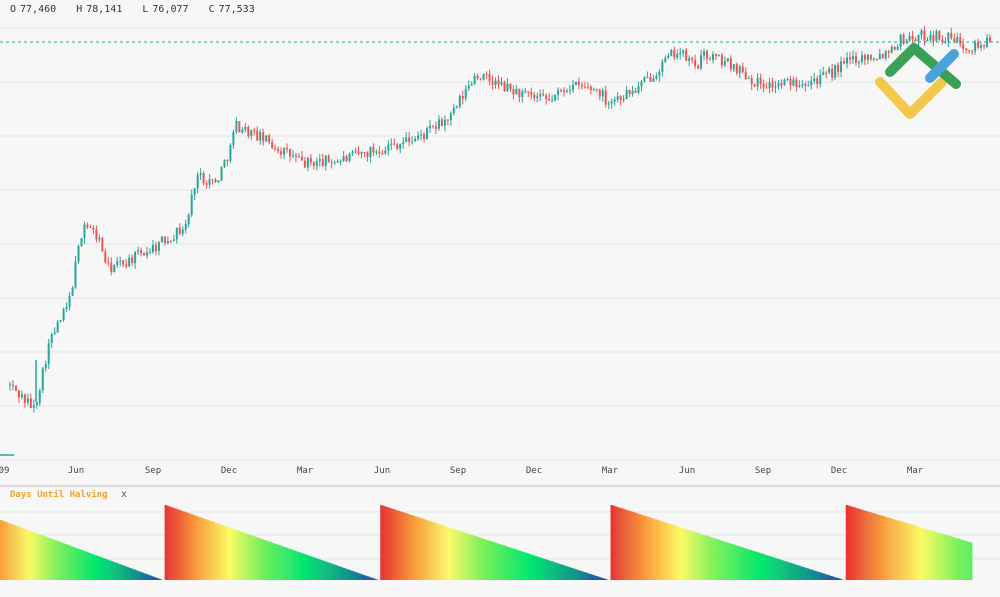 The height and width of the screenshot is (597, 1000). I want to click on open-label: O, so click(13, 9).